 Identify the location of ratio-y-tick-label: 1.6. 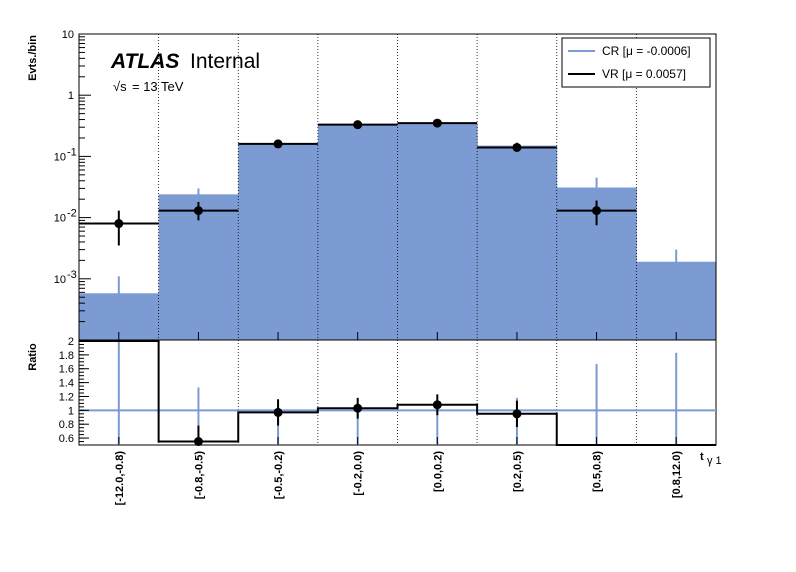
(66, 370).